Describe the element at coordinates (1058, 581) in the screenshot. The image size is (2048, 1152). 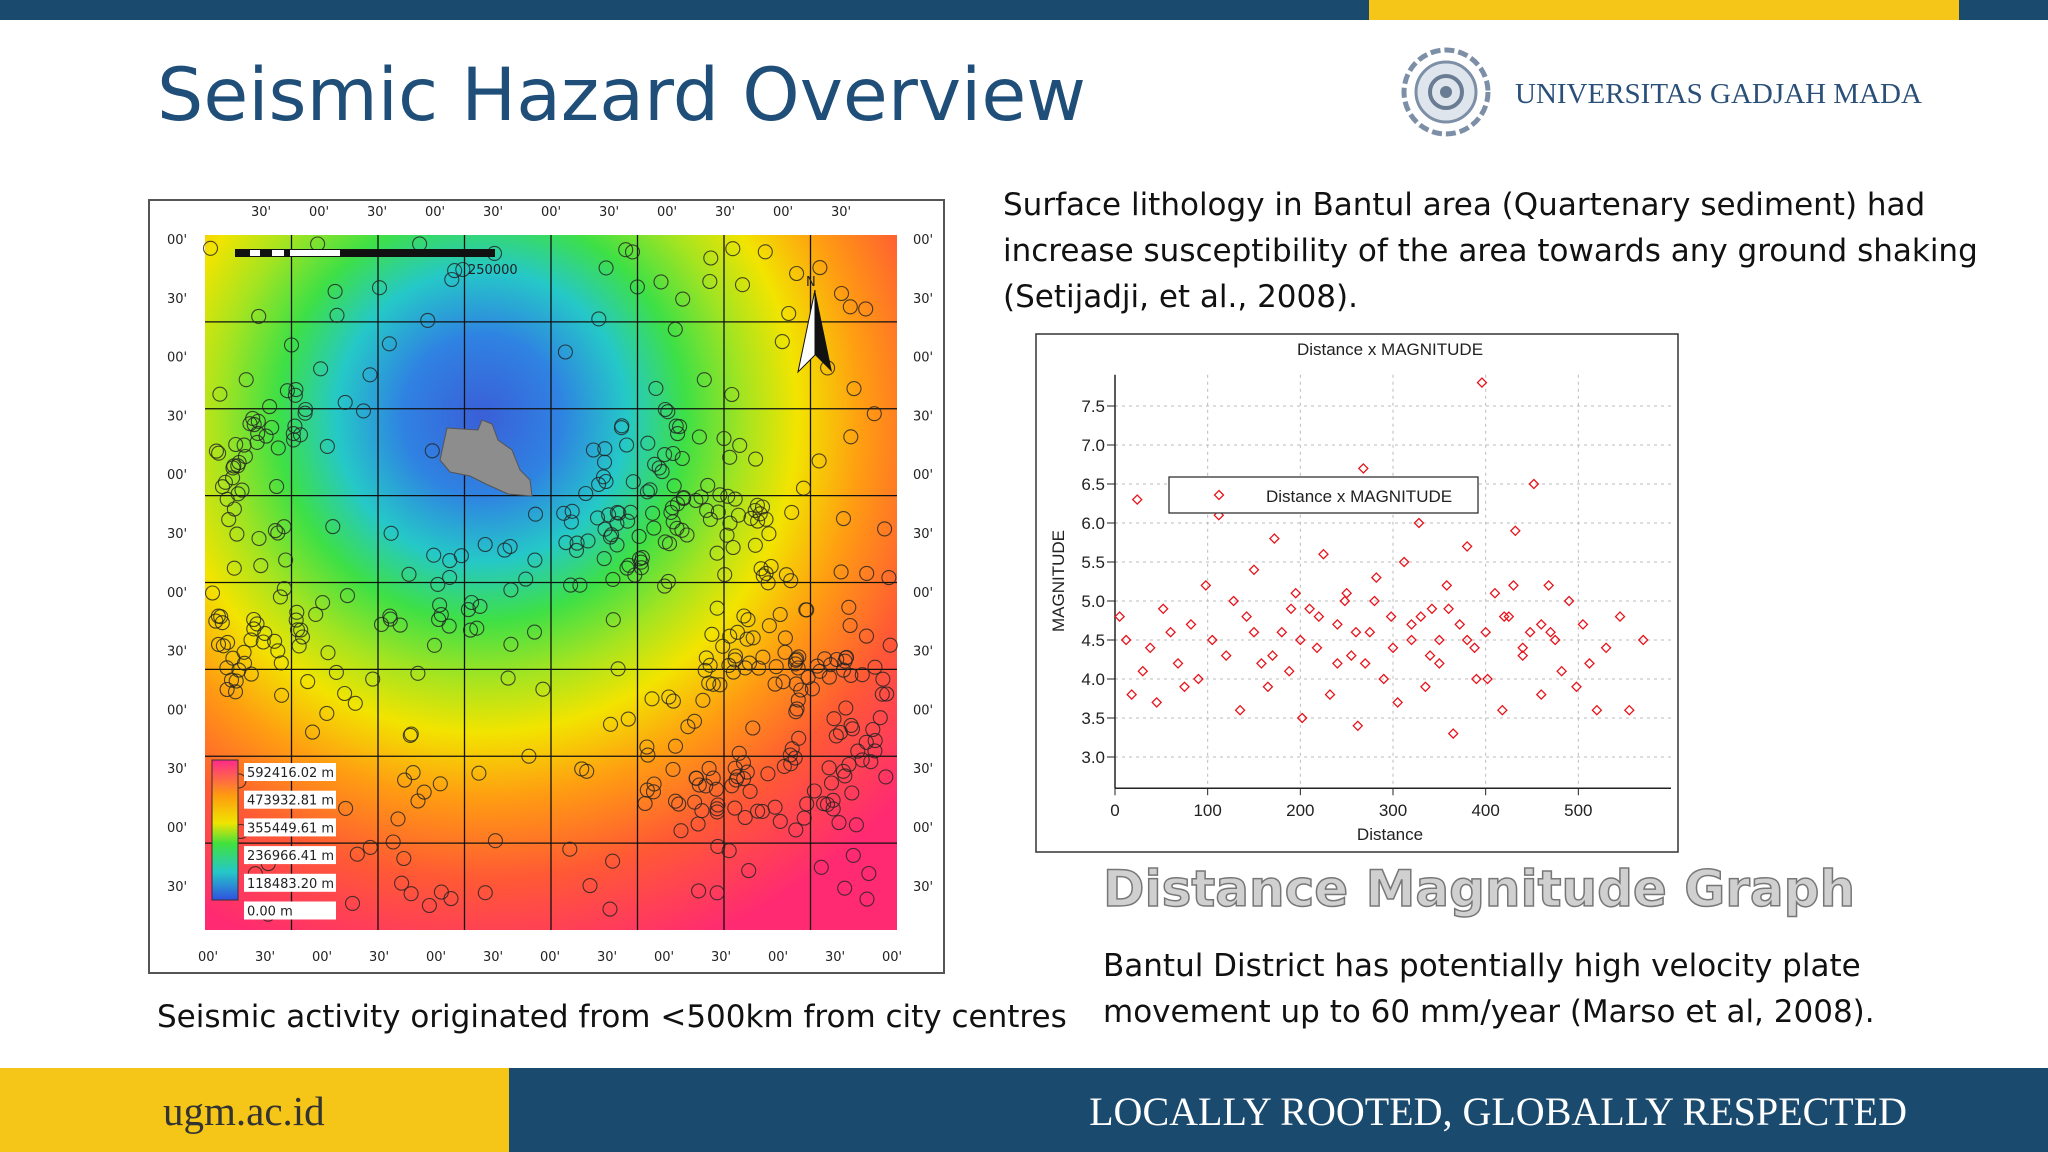
I see `y-axis-label: MAGNITUDE` at that location.